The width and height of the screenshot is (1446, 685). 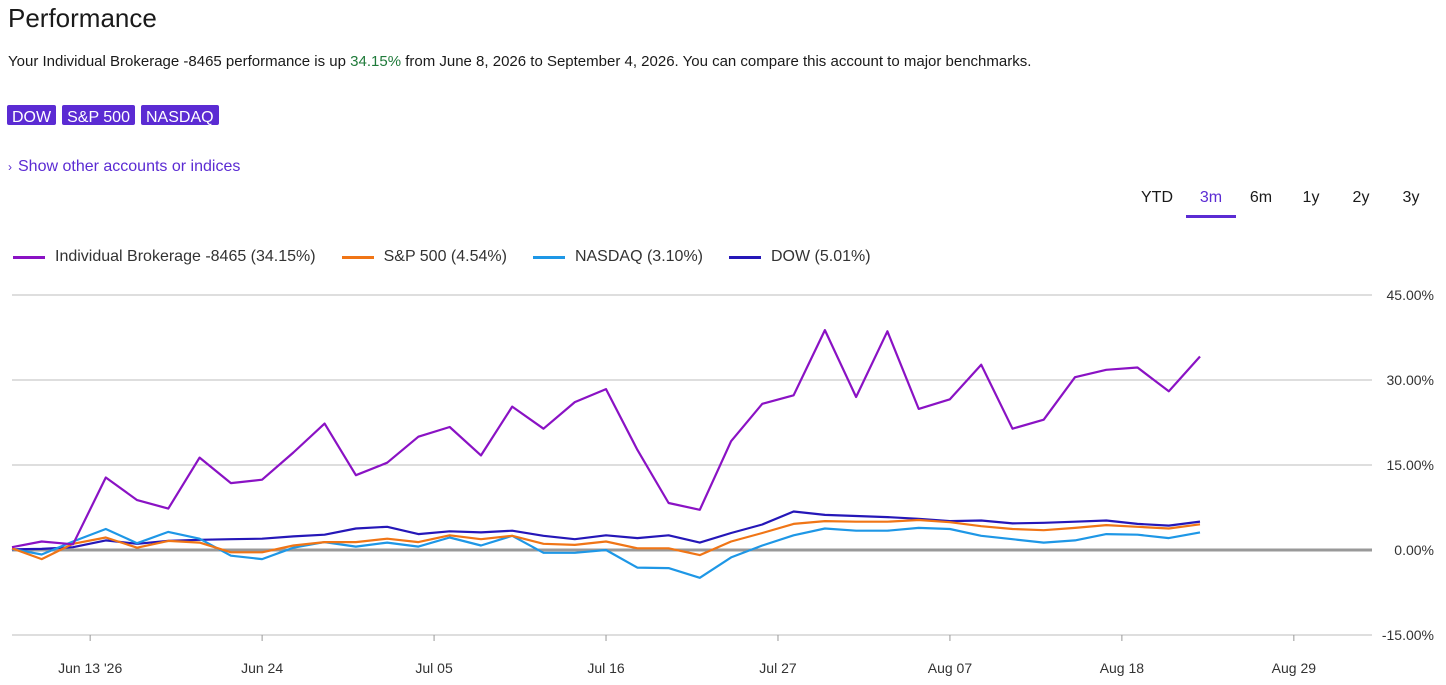 I want to click on benchmark-sp500-button: S&P 500, so click(x=98, y=115).